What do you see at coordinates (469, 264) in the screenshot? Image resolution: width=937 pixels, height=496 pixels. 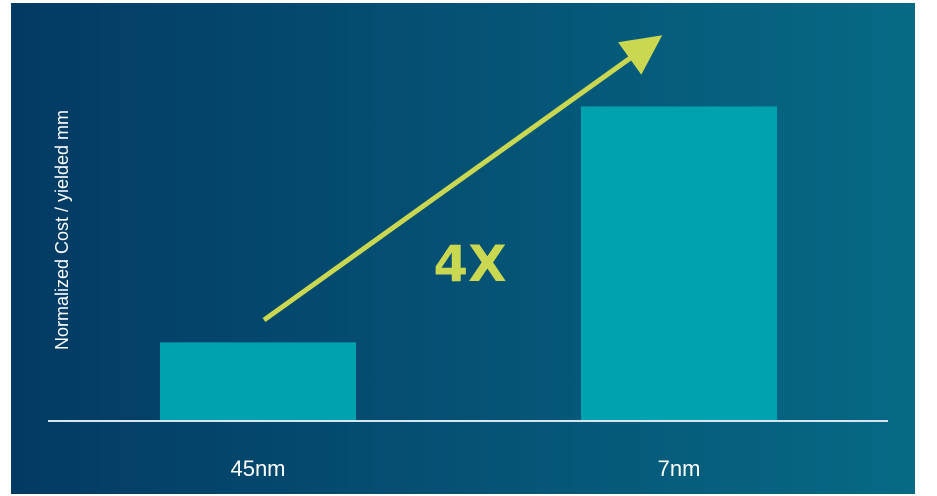 I see `growth-annotation: 4X` at bounding box center [469, 264].